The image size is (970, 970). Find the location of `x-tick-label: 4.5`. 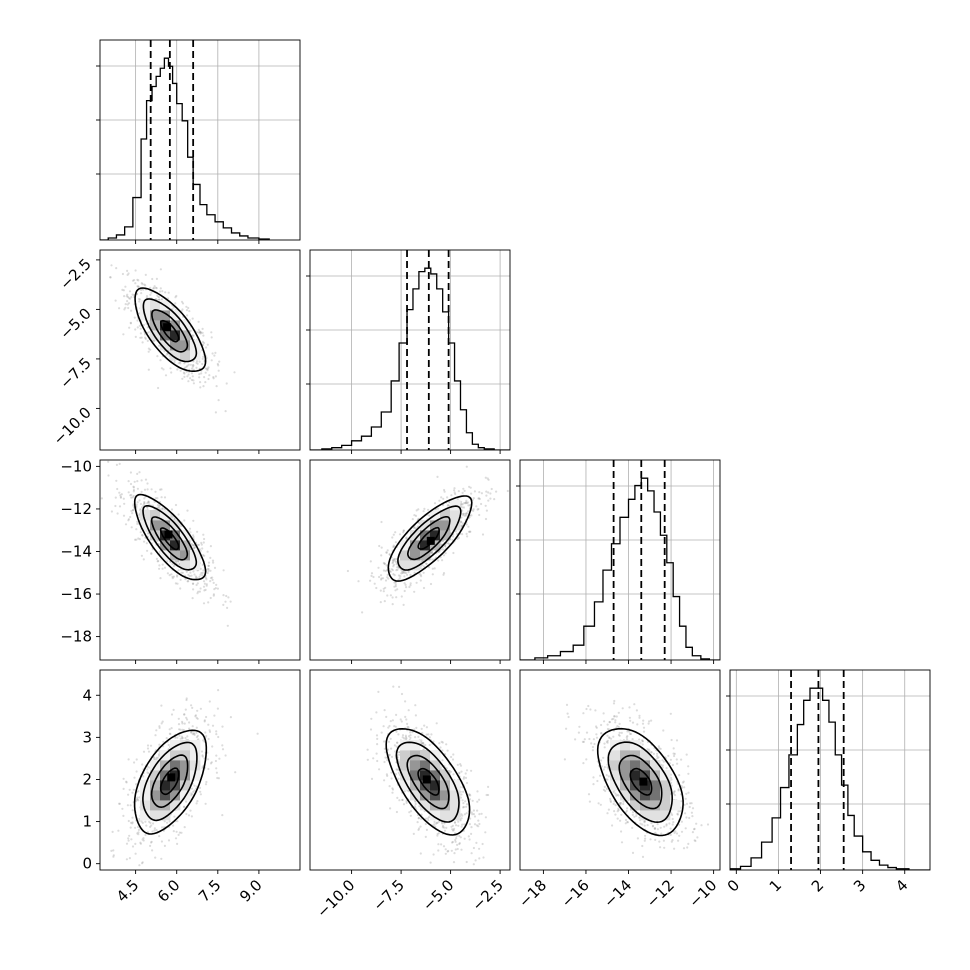

x-tick-label: 4.5 is located at coordinates (128, 891).